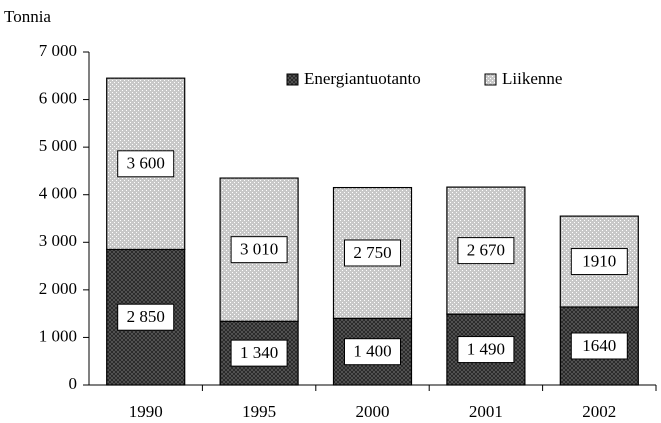 This screenshot has height=423, width=661. I want to click on y-tick-label: 4 000, so click(58, 193).